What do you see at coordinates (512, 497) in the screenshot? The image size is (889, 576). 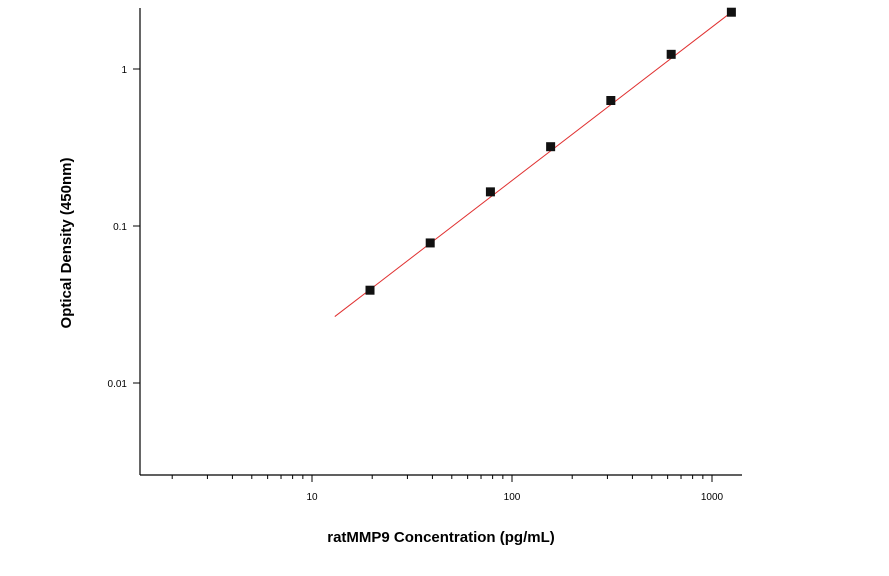 I see `x-tick-label: 100` at bounding box center [512, 497].